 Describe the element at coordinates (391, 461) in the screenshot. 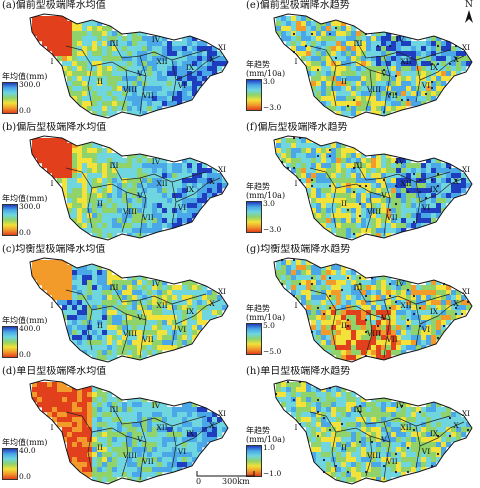

I see `region-label: VII` at that location.